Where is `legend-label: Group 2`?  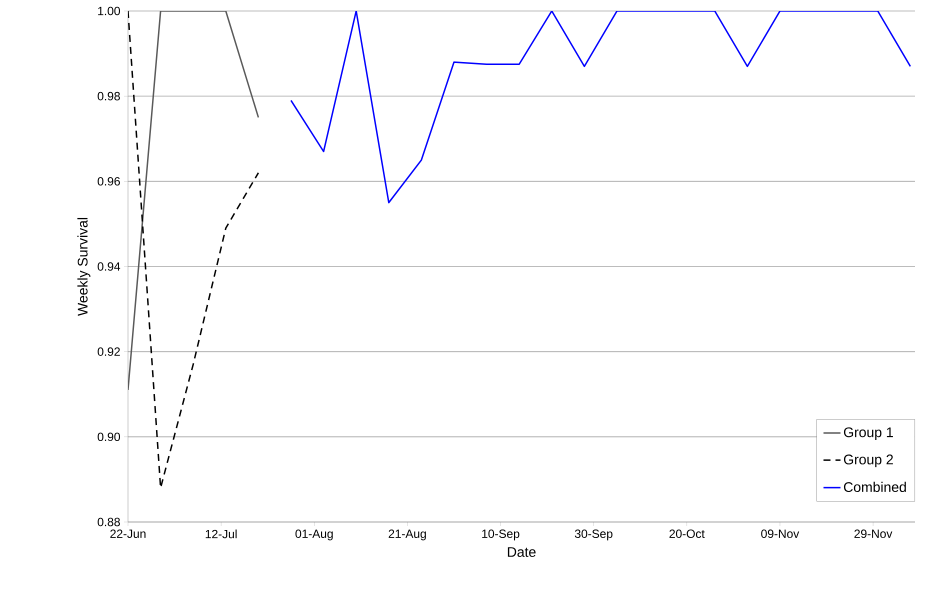 legend-label: Group 2 is located at coordinates (868, 461).